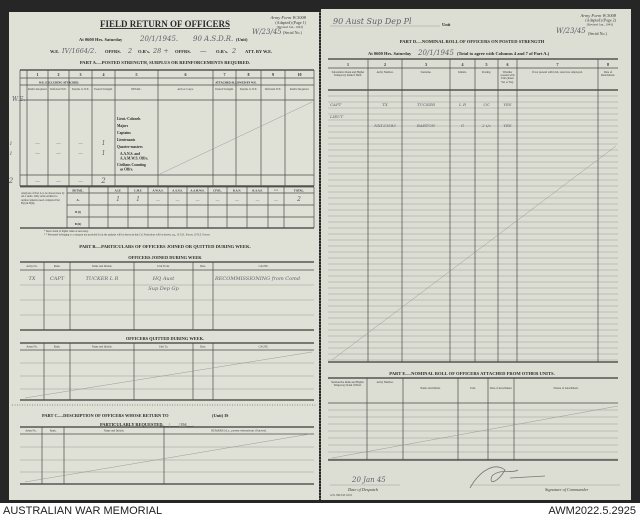 The image size is (640, 520). I want to click on despatch-date: 20 Jan 45, so click(368, 480).